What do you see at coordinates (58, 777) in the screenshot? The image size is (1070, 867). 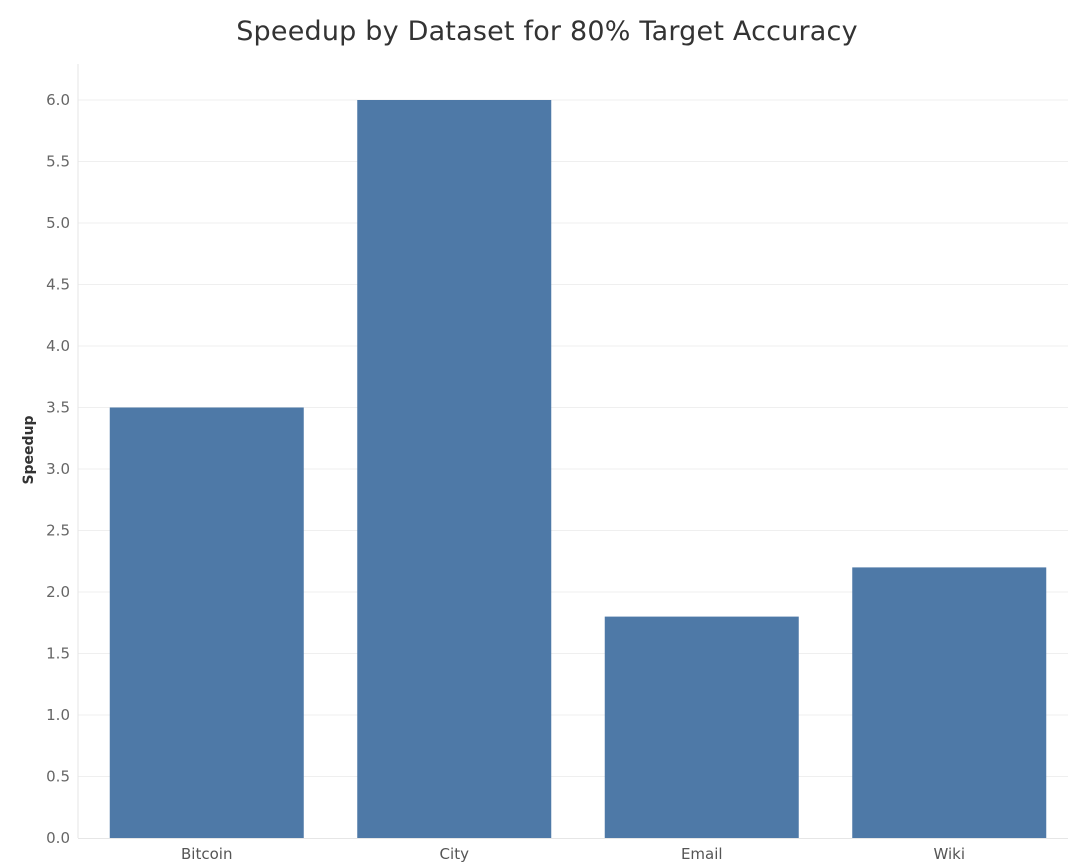 I see `y-tick-label: 0.5` at bounding box center [58, 777].